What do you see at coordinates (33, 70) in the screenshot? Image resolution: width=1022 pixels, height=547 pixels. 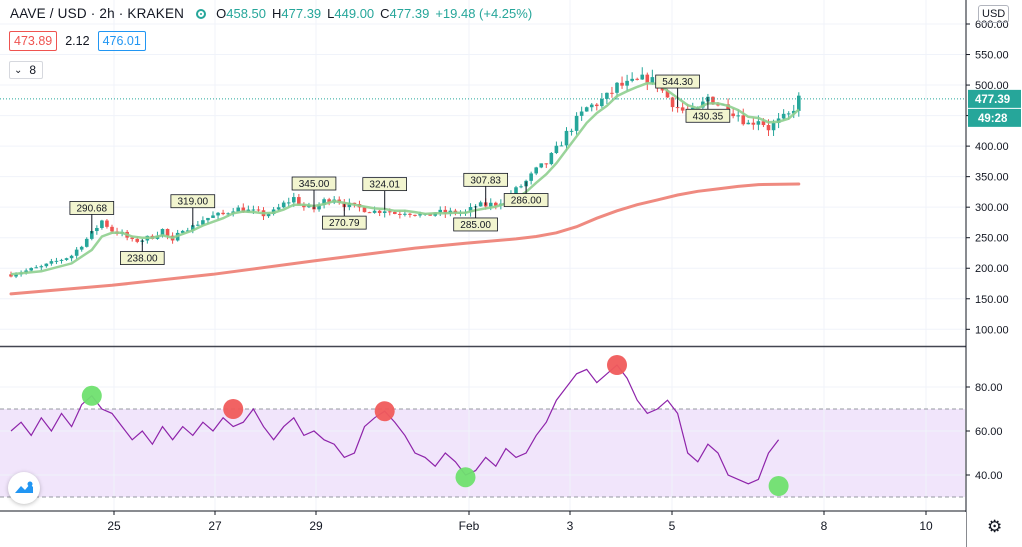 I see `indicator-count: 8` at bounding box center [33, 70].